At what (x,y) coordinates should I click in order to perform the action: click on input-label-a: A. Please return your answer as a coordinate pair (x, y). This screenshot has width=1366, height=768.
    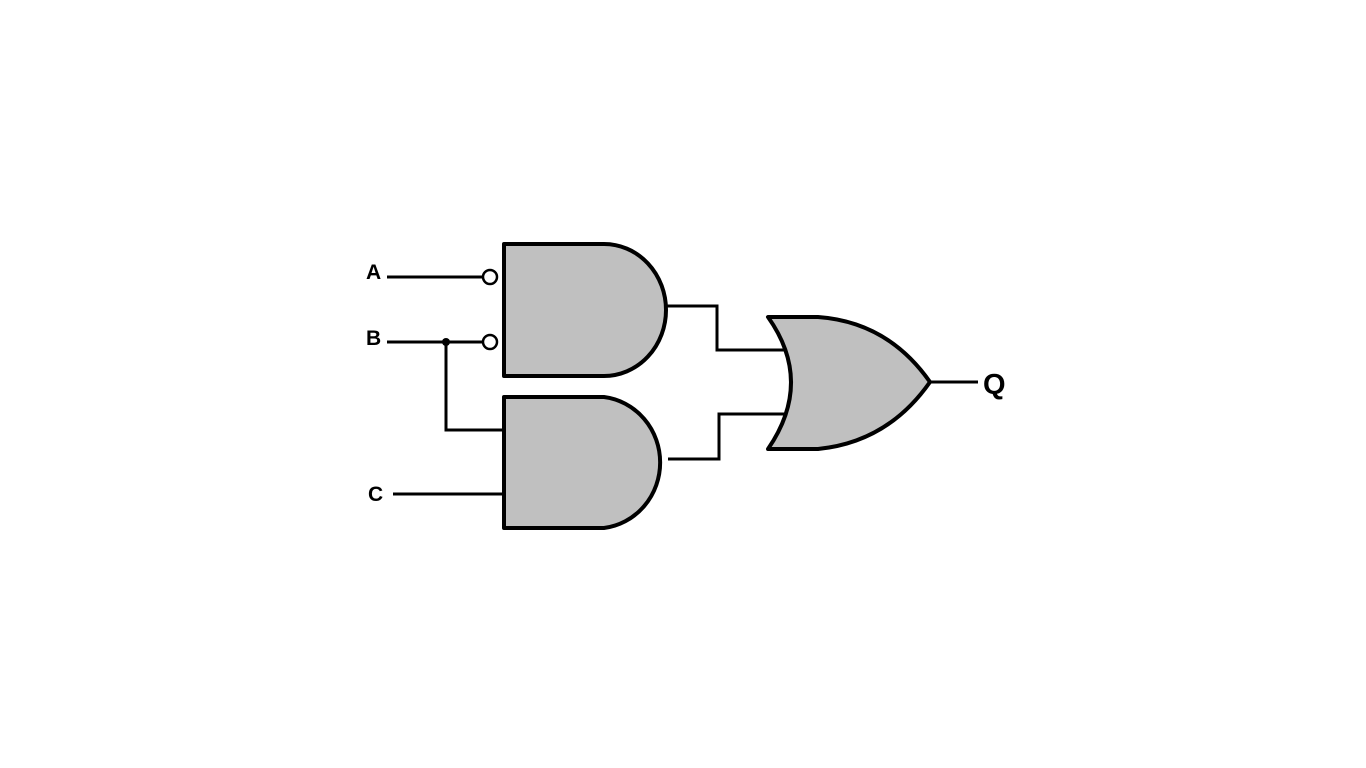
    Looking at the image, I should click on (373, 272).